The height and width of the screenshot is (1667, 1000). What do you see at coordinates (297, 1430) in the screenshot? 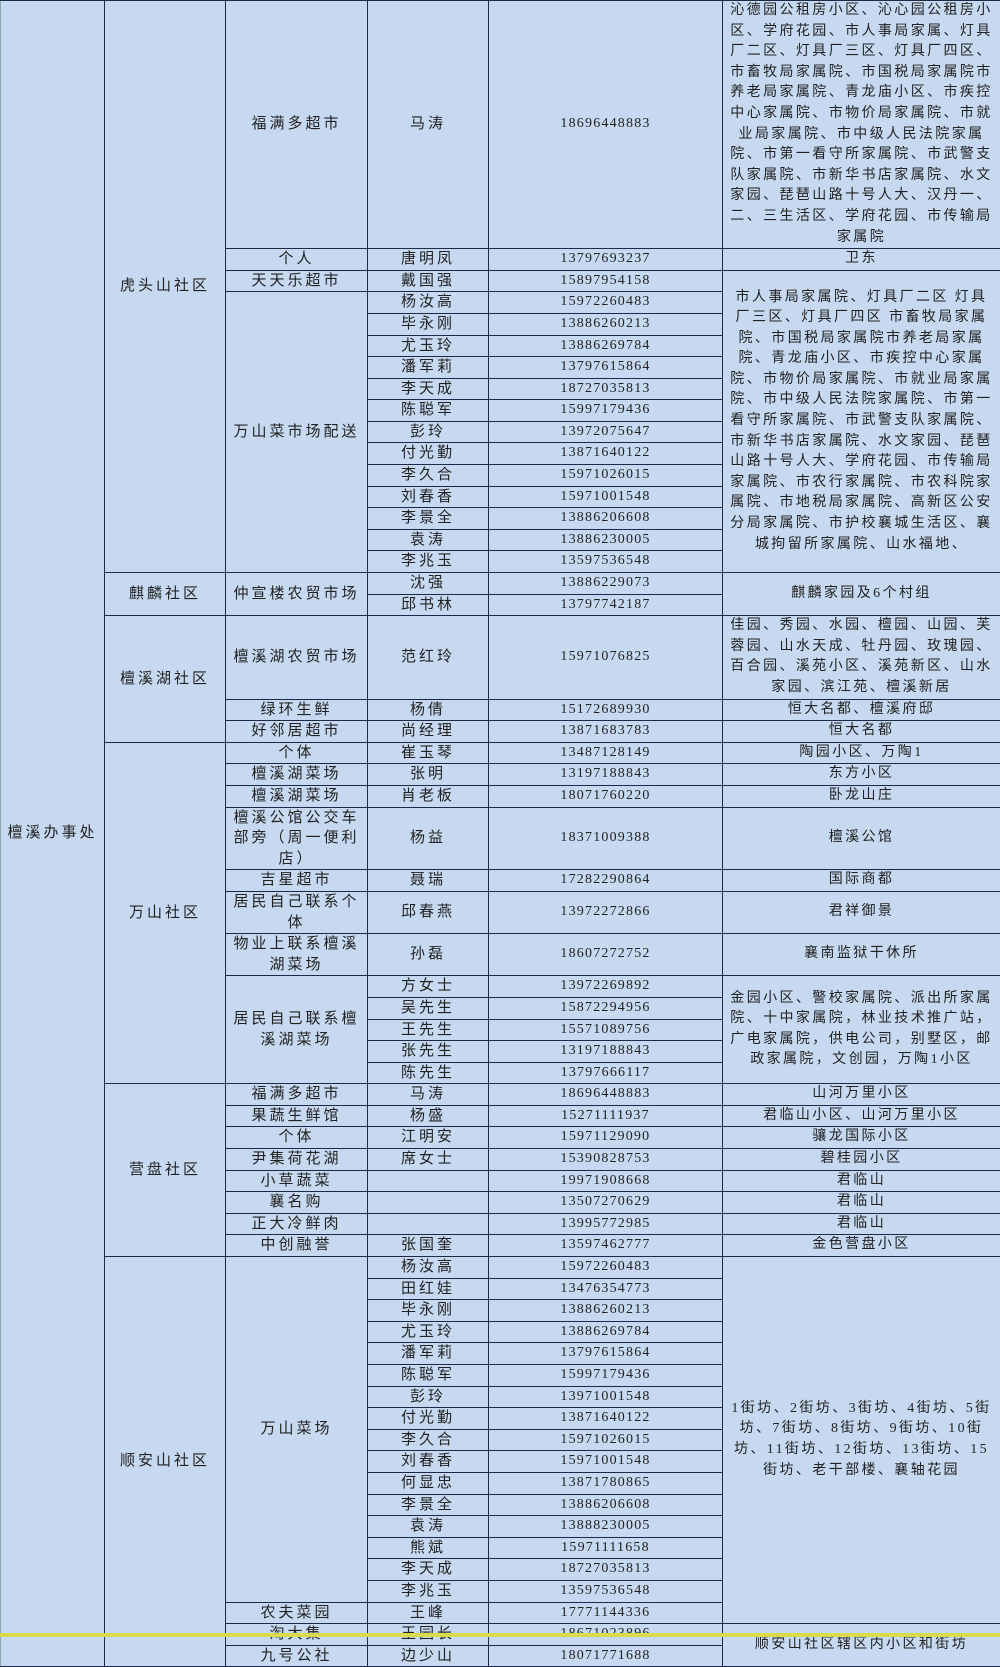
I see `vendor-cell: 万山菜场` at bounding box center [297, 1430].